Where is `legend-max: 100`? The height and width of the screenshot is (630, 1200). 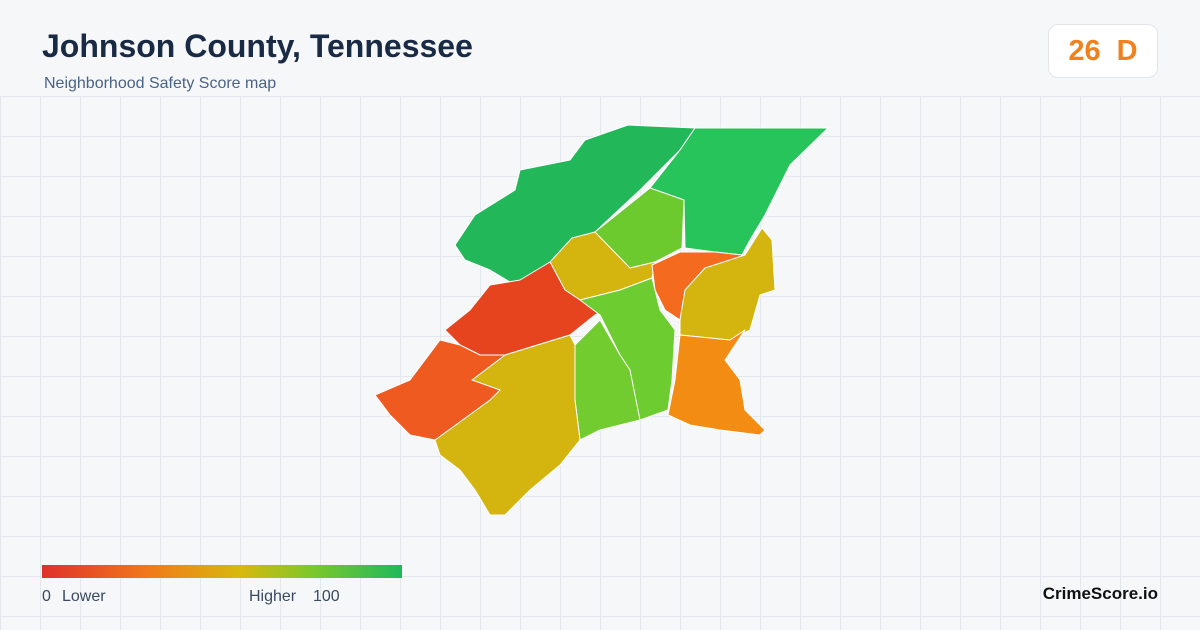
legend-max: 100 is located at coordinates (326, 596).